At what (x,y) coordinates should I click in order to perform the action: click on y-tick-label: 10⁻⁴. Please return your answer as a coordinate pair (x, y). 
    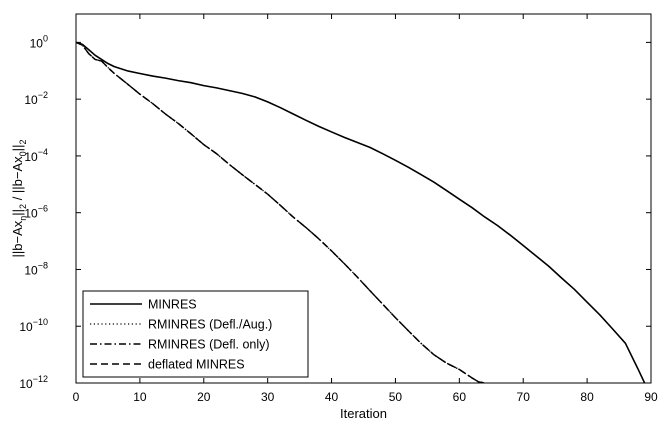
    Looking at the image, I should click on (36, 155).